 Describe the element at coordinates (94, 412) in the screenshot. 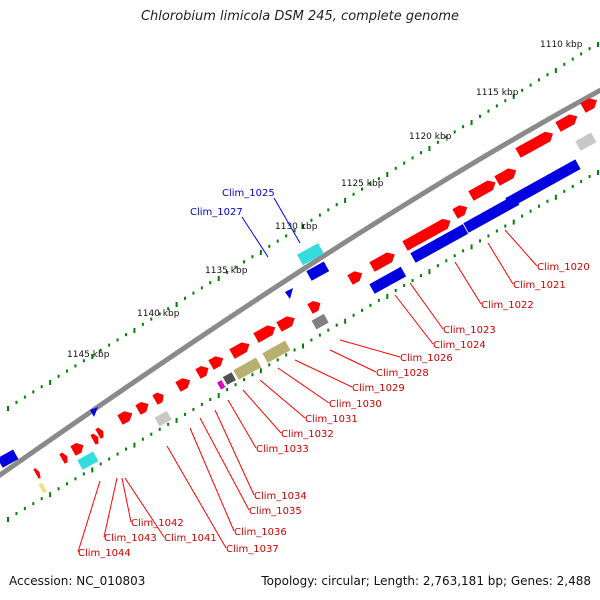

I see `reverse-gene-marker` at that location.